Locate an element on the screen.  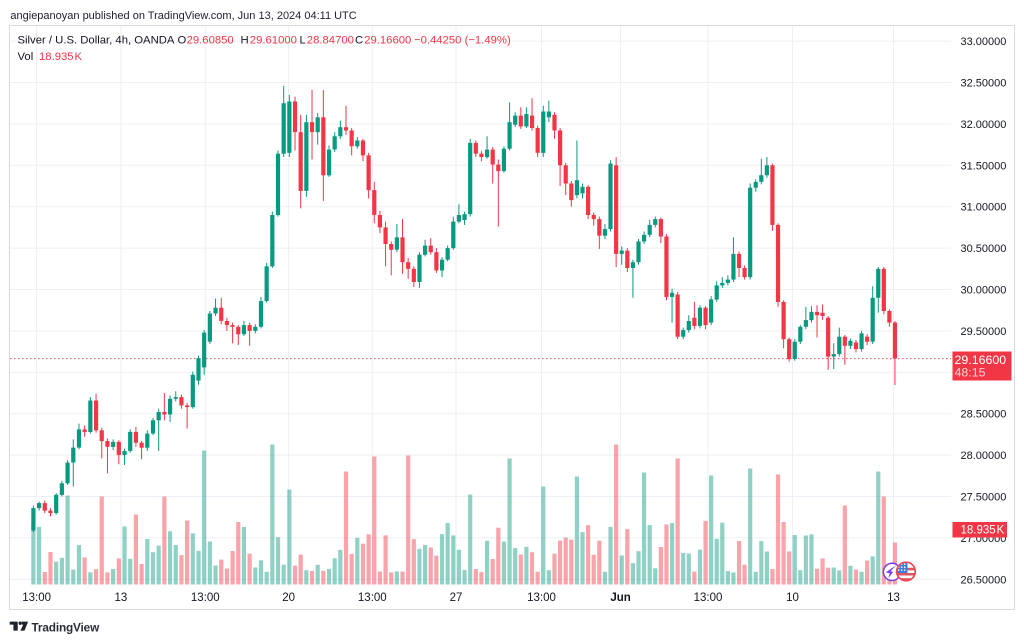
svg-text: 30.00000 is located at coordinates (984, 291).